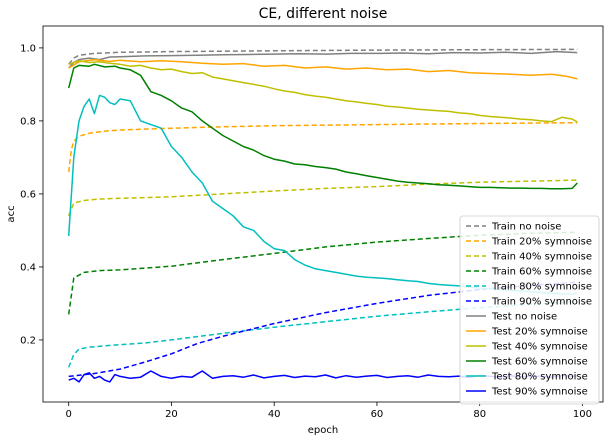 This screenshot has height=442, width=609. What do you see at coordinates (28, 121) in the screenshot?
I see `y-tick-label: 0.8` at bounding box center [28, 121].